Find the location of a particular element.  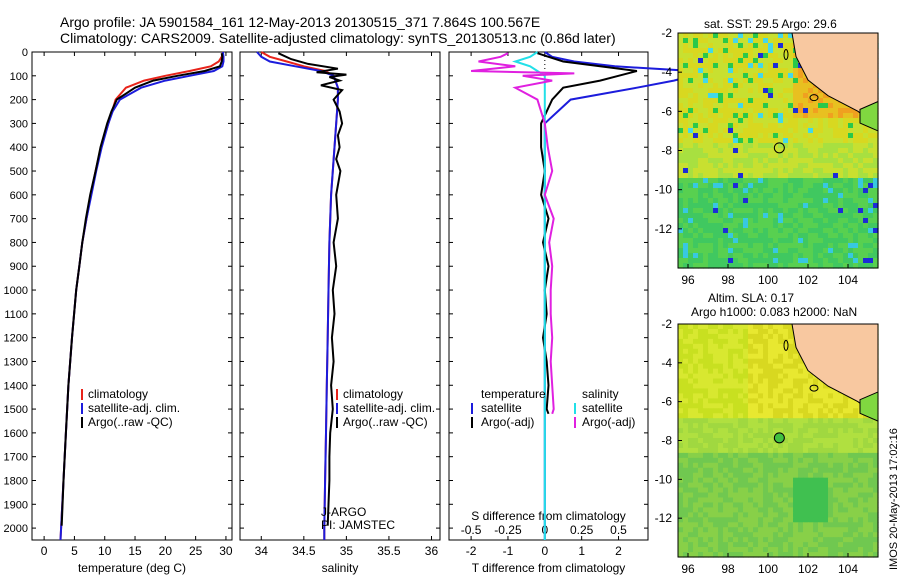

legend-entry-temperature: satellite is located at coordinates (501, 408).